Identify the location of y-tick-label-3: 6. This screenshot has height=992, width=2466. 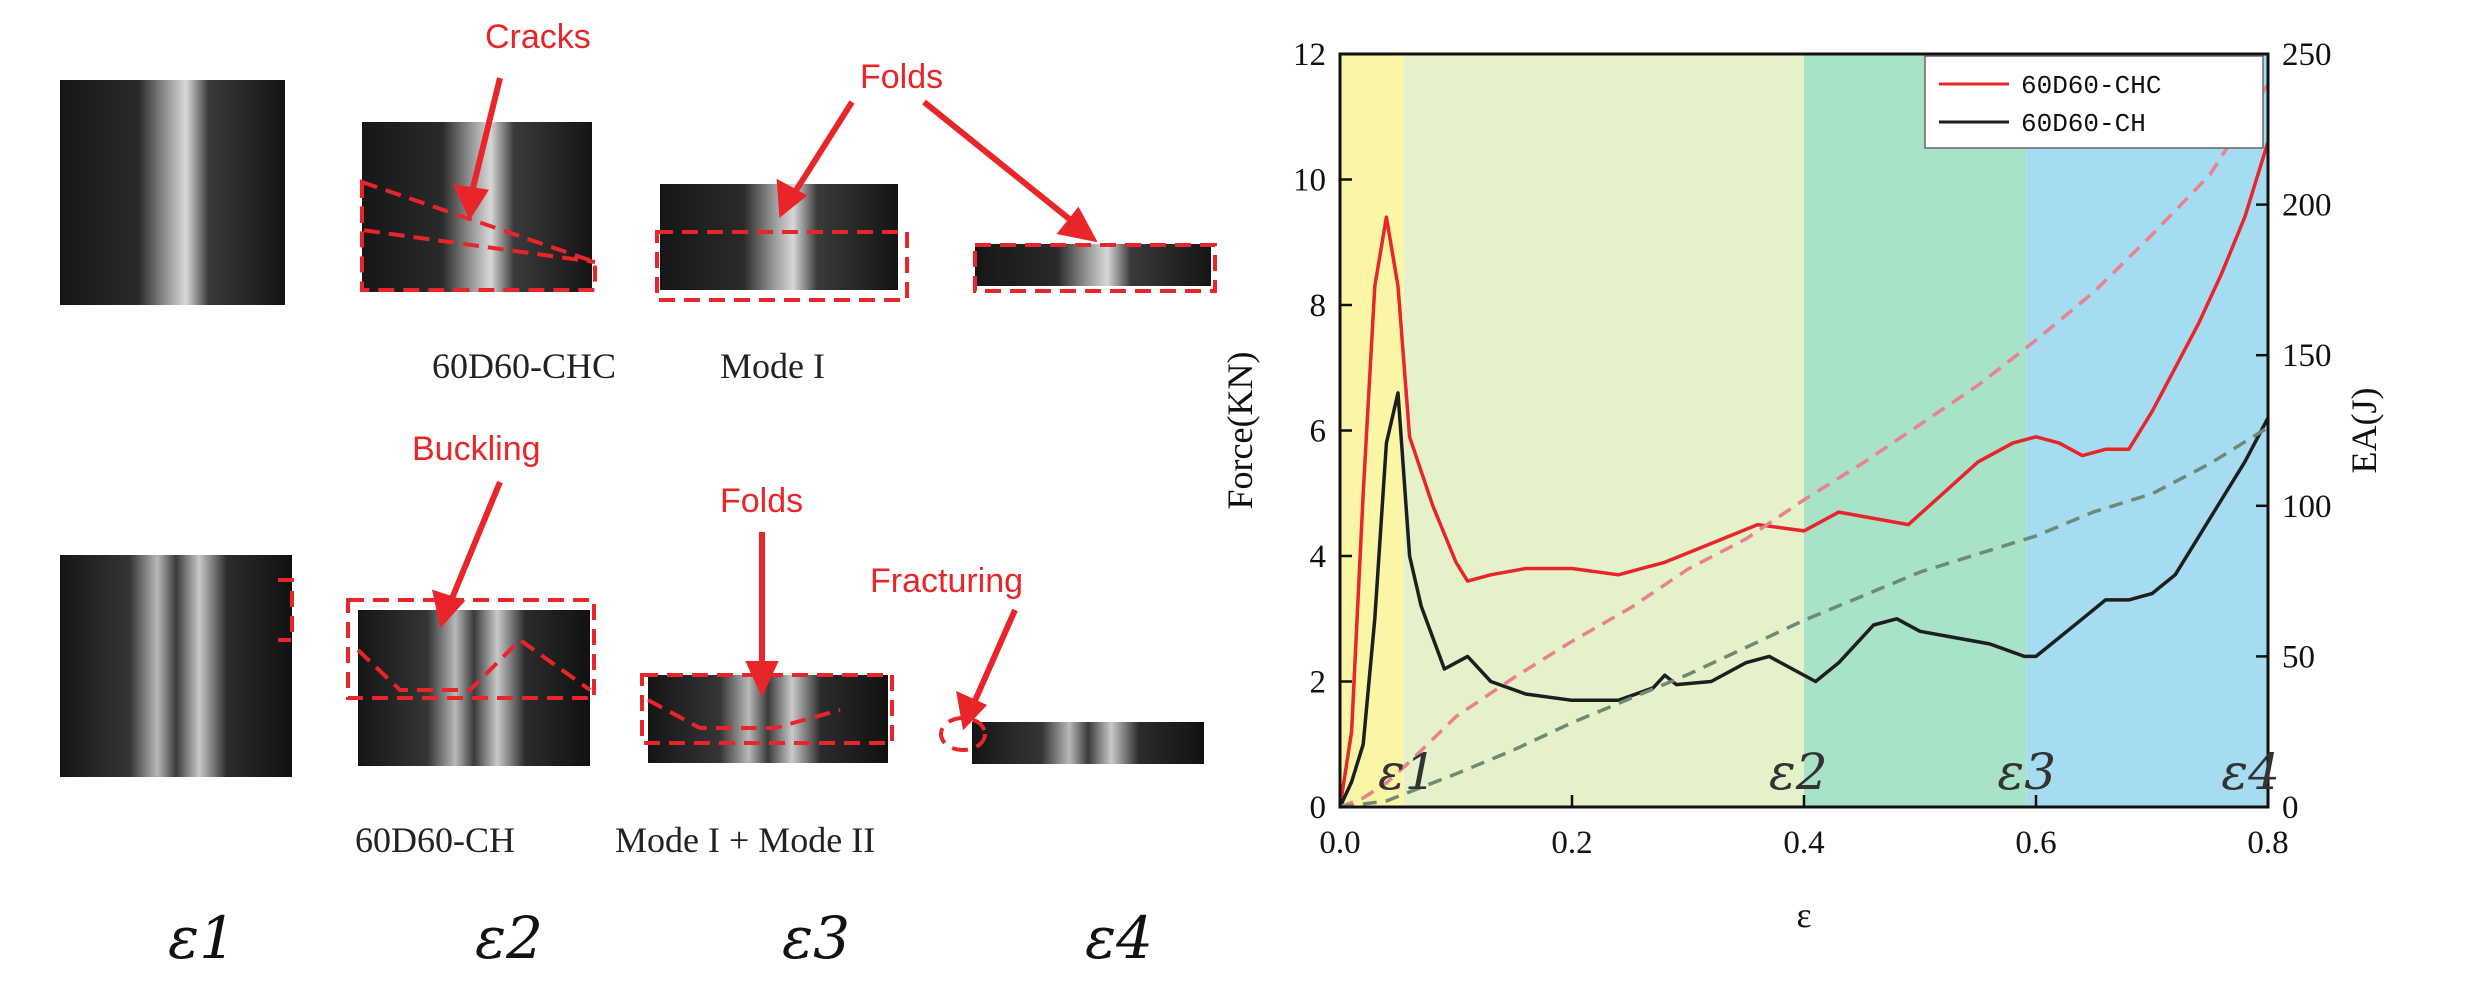
(1318, 432).